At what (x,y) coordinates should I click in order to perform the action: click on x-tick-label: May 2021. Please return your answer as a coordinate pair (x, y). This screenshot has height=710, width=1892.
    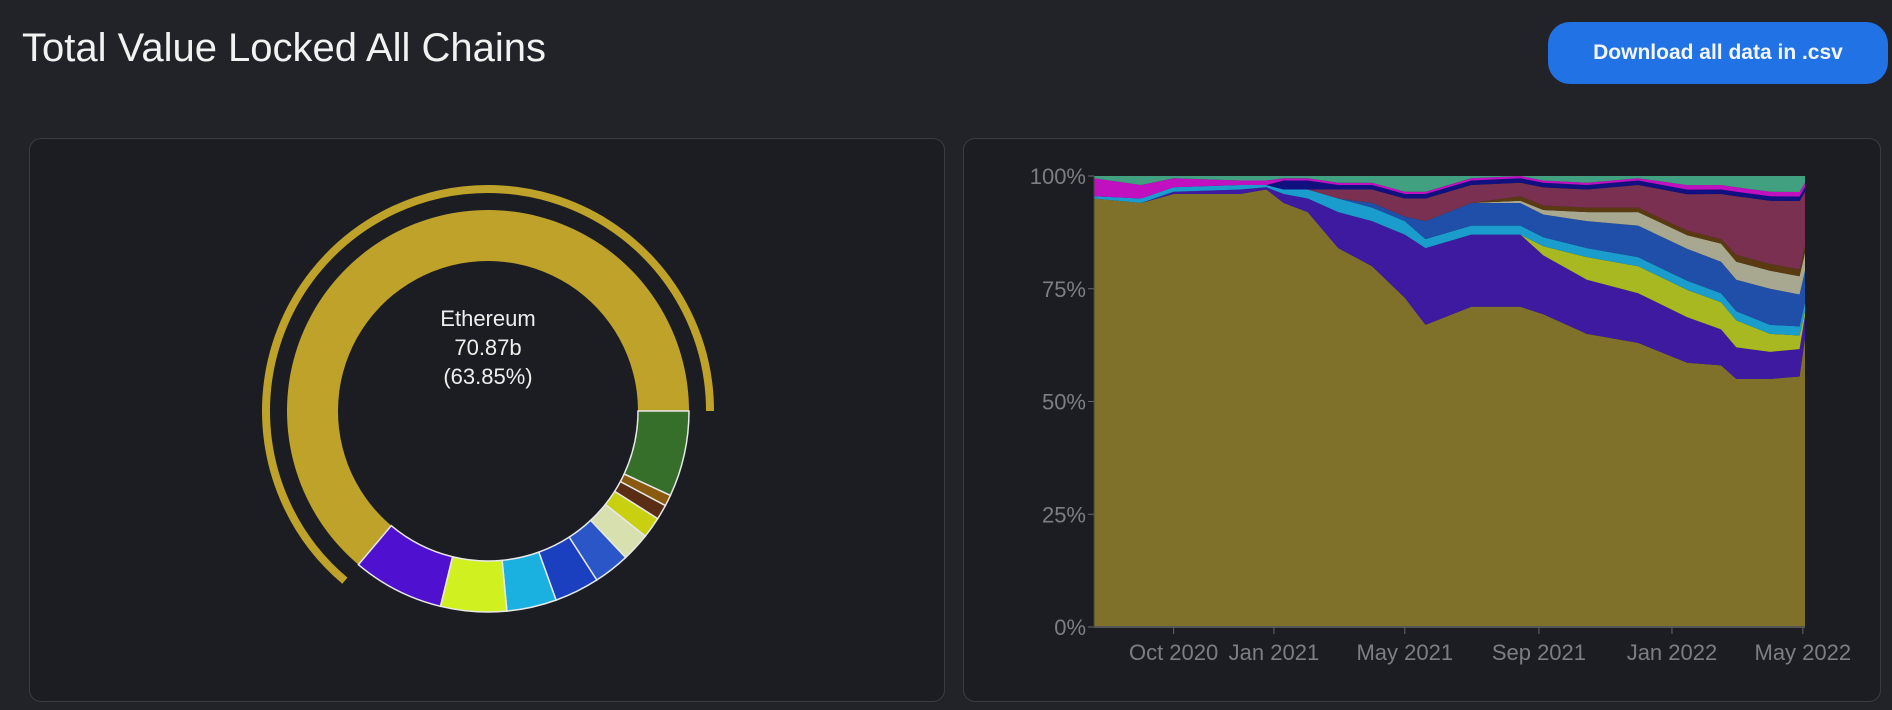
    Looking at the image, I should click on (1404, 652).